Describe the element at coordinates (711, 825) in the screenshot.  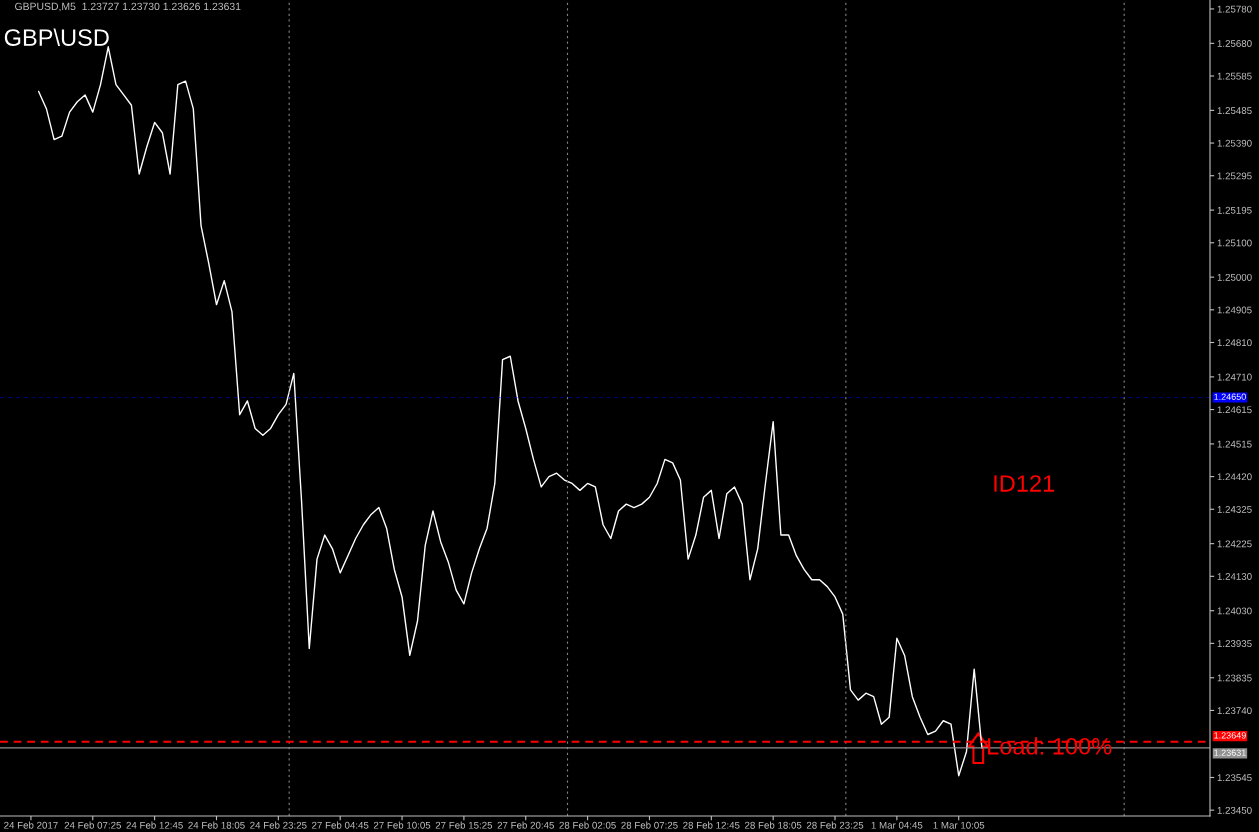
I see `x-tick-label: 28 Feb 12:45` at that location.